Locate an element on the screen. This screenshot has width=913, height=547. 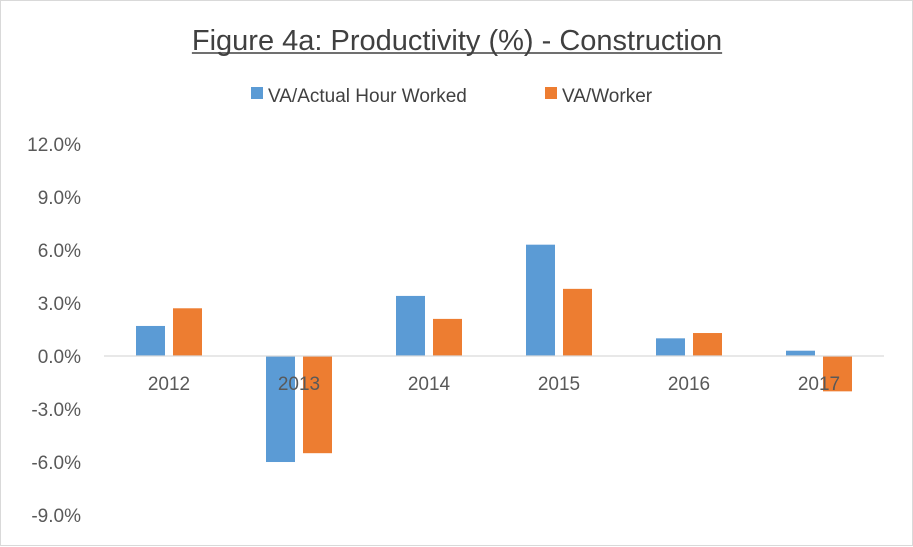
y-tick-label: -6.0% is located at coordinates (56, 463).